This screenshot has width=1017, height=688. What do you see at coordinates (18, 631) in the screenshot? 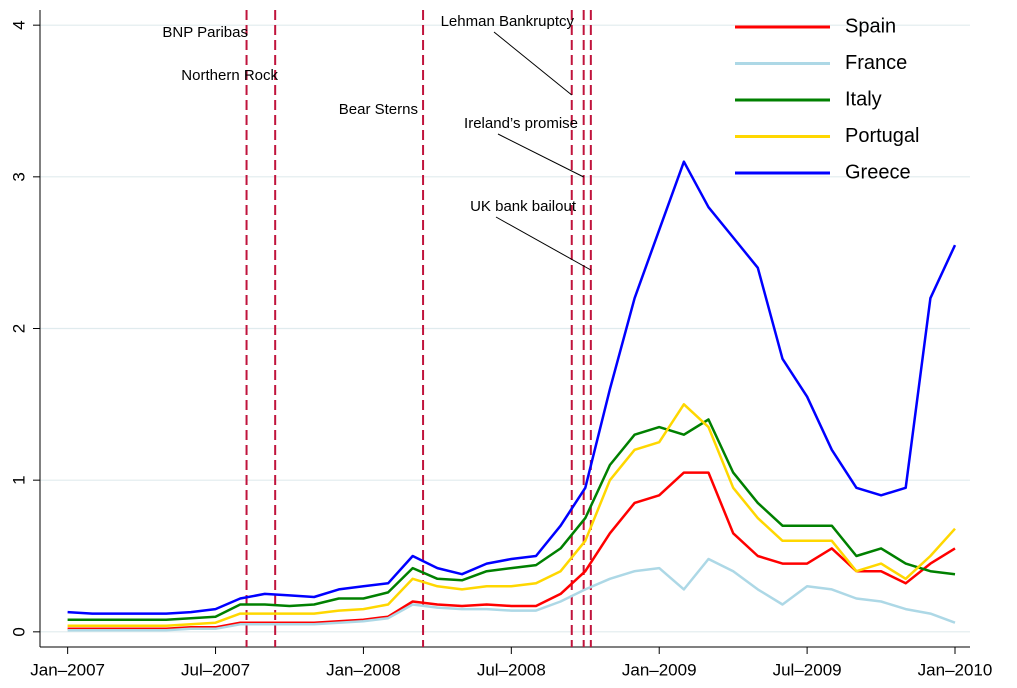
I see `y-tick-label: 0` at bounding box center [18, 631].